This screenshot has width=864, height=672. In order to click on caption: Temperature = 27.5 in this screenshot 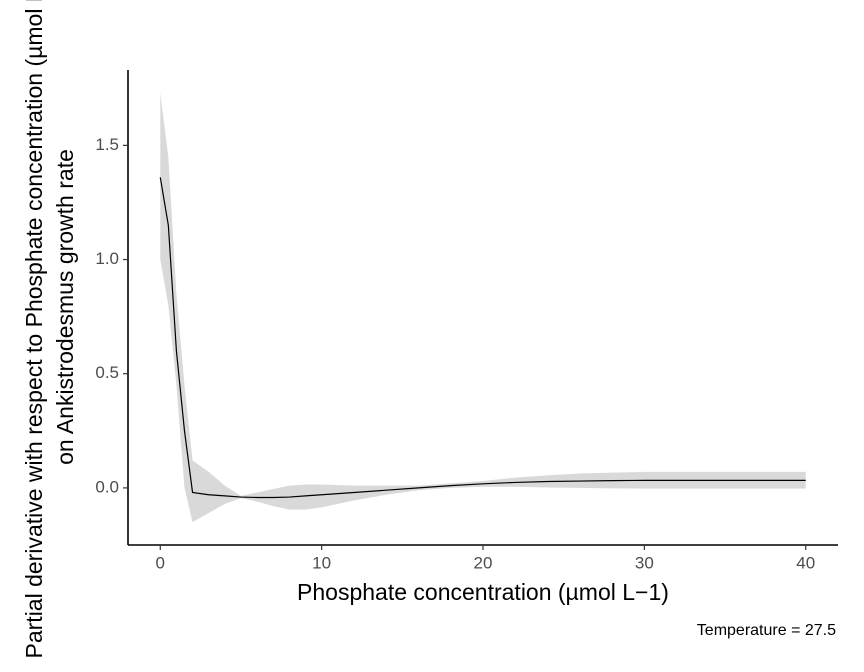, I will do `click(766, 630)`.